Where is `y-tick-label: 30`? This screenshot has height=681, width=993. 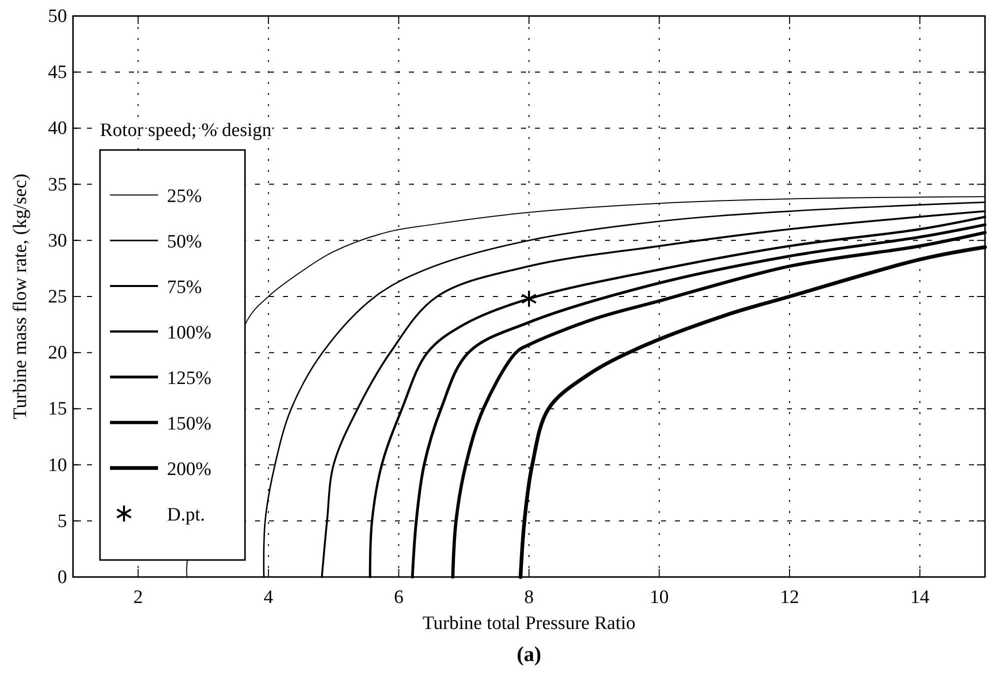 y-tick-label: 30 is located at coordinates (57, 241).